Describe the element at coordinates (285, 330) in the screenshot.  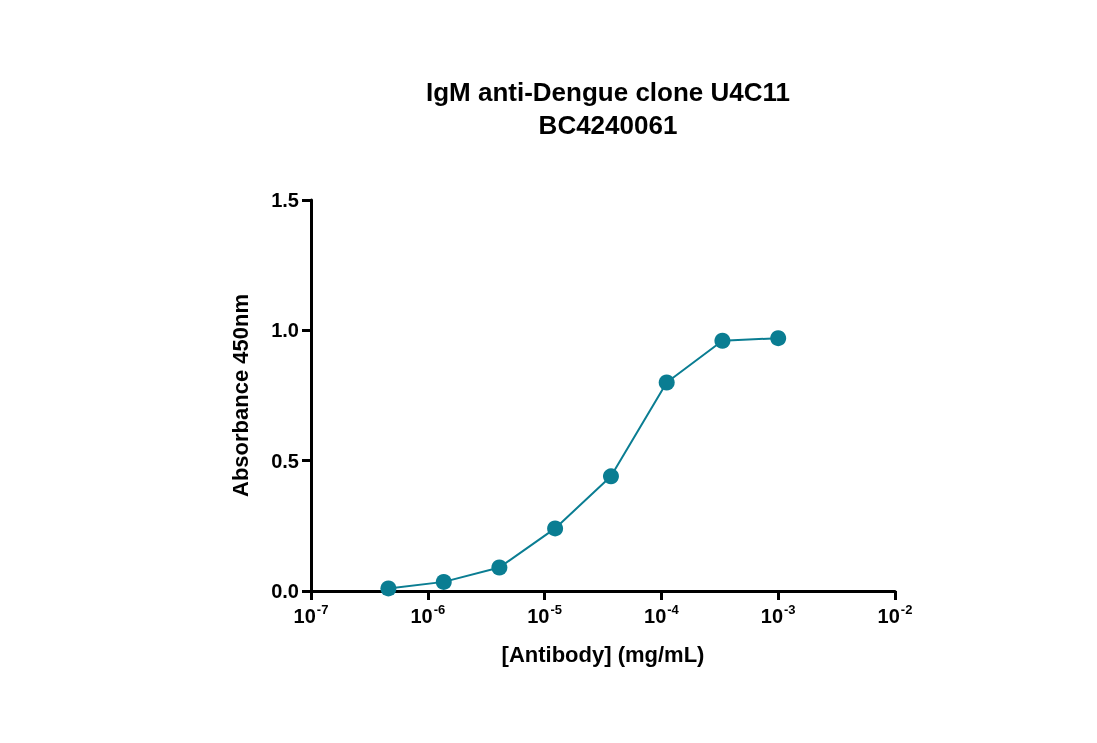
I see `y-tick-label: 1.0` at that location.